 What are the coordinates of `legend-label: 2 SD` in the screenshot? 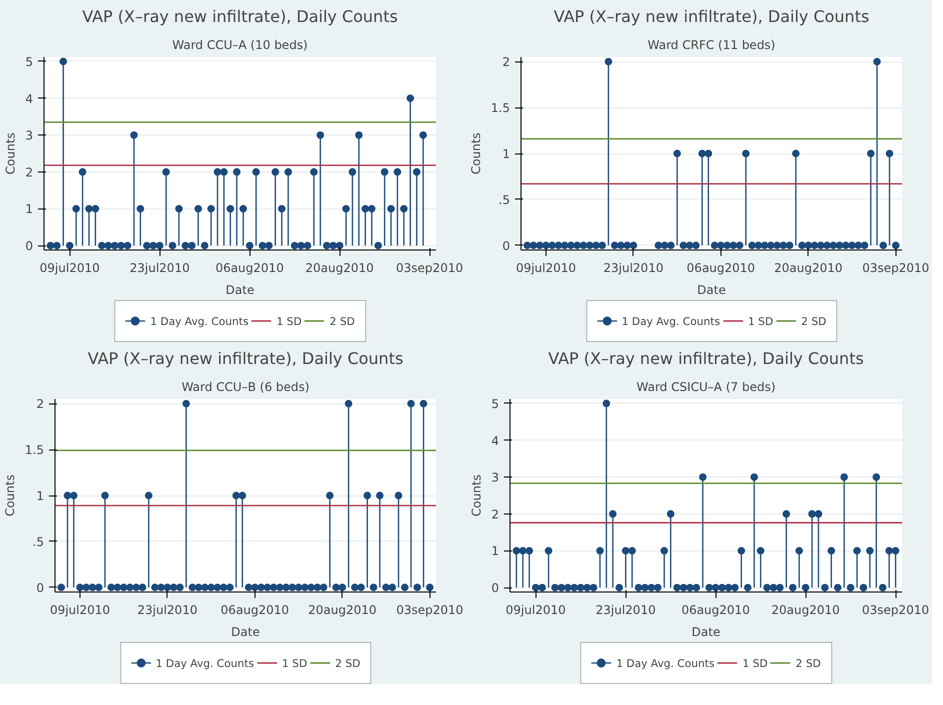 It's located at (808, 663).